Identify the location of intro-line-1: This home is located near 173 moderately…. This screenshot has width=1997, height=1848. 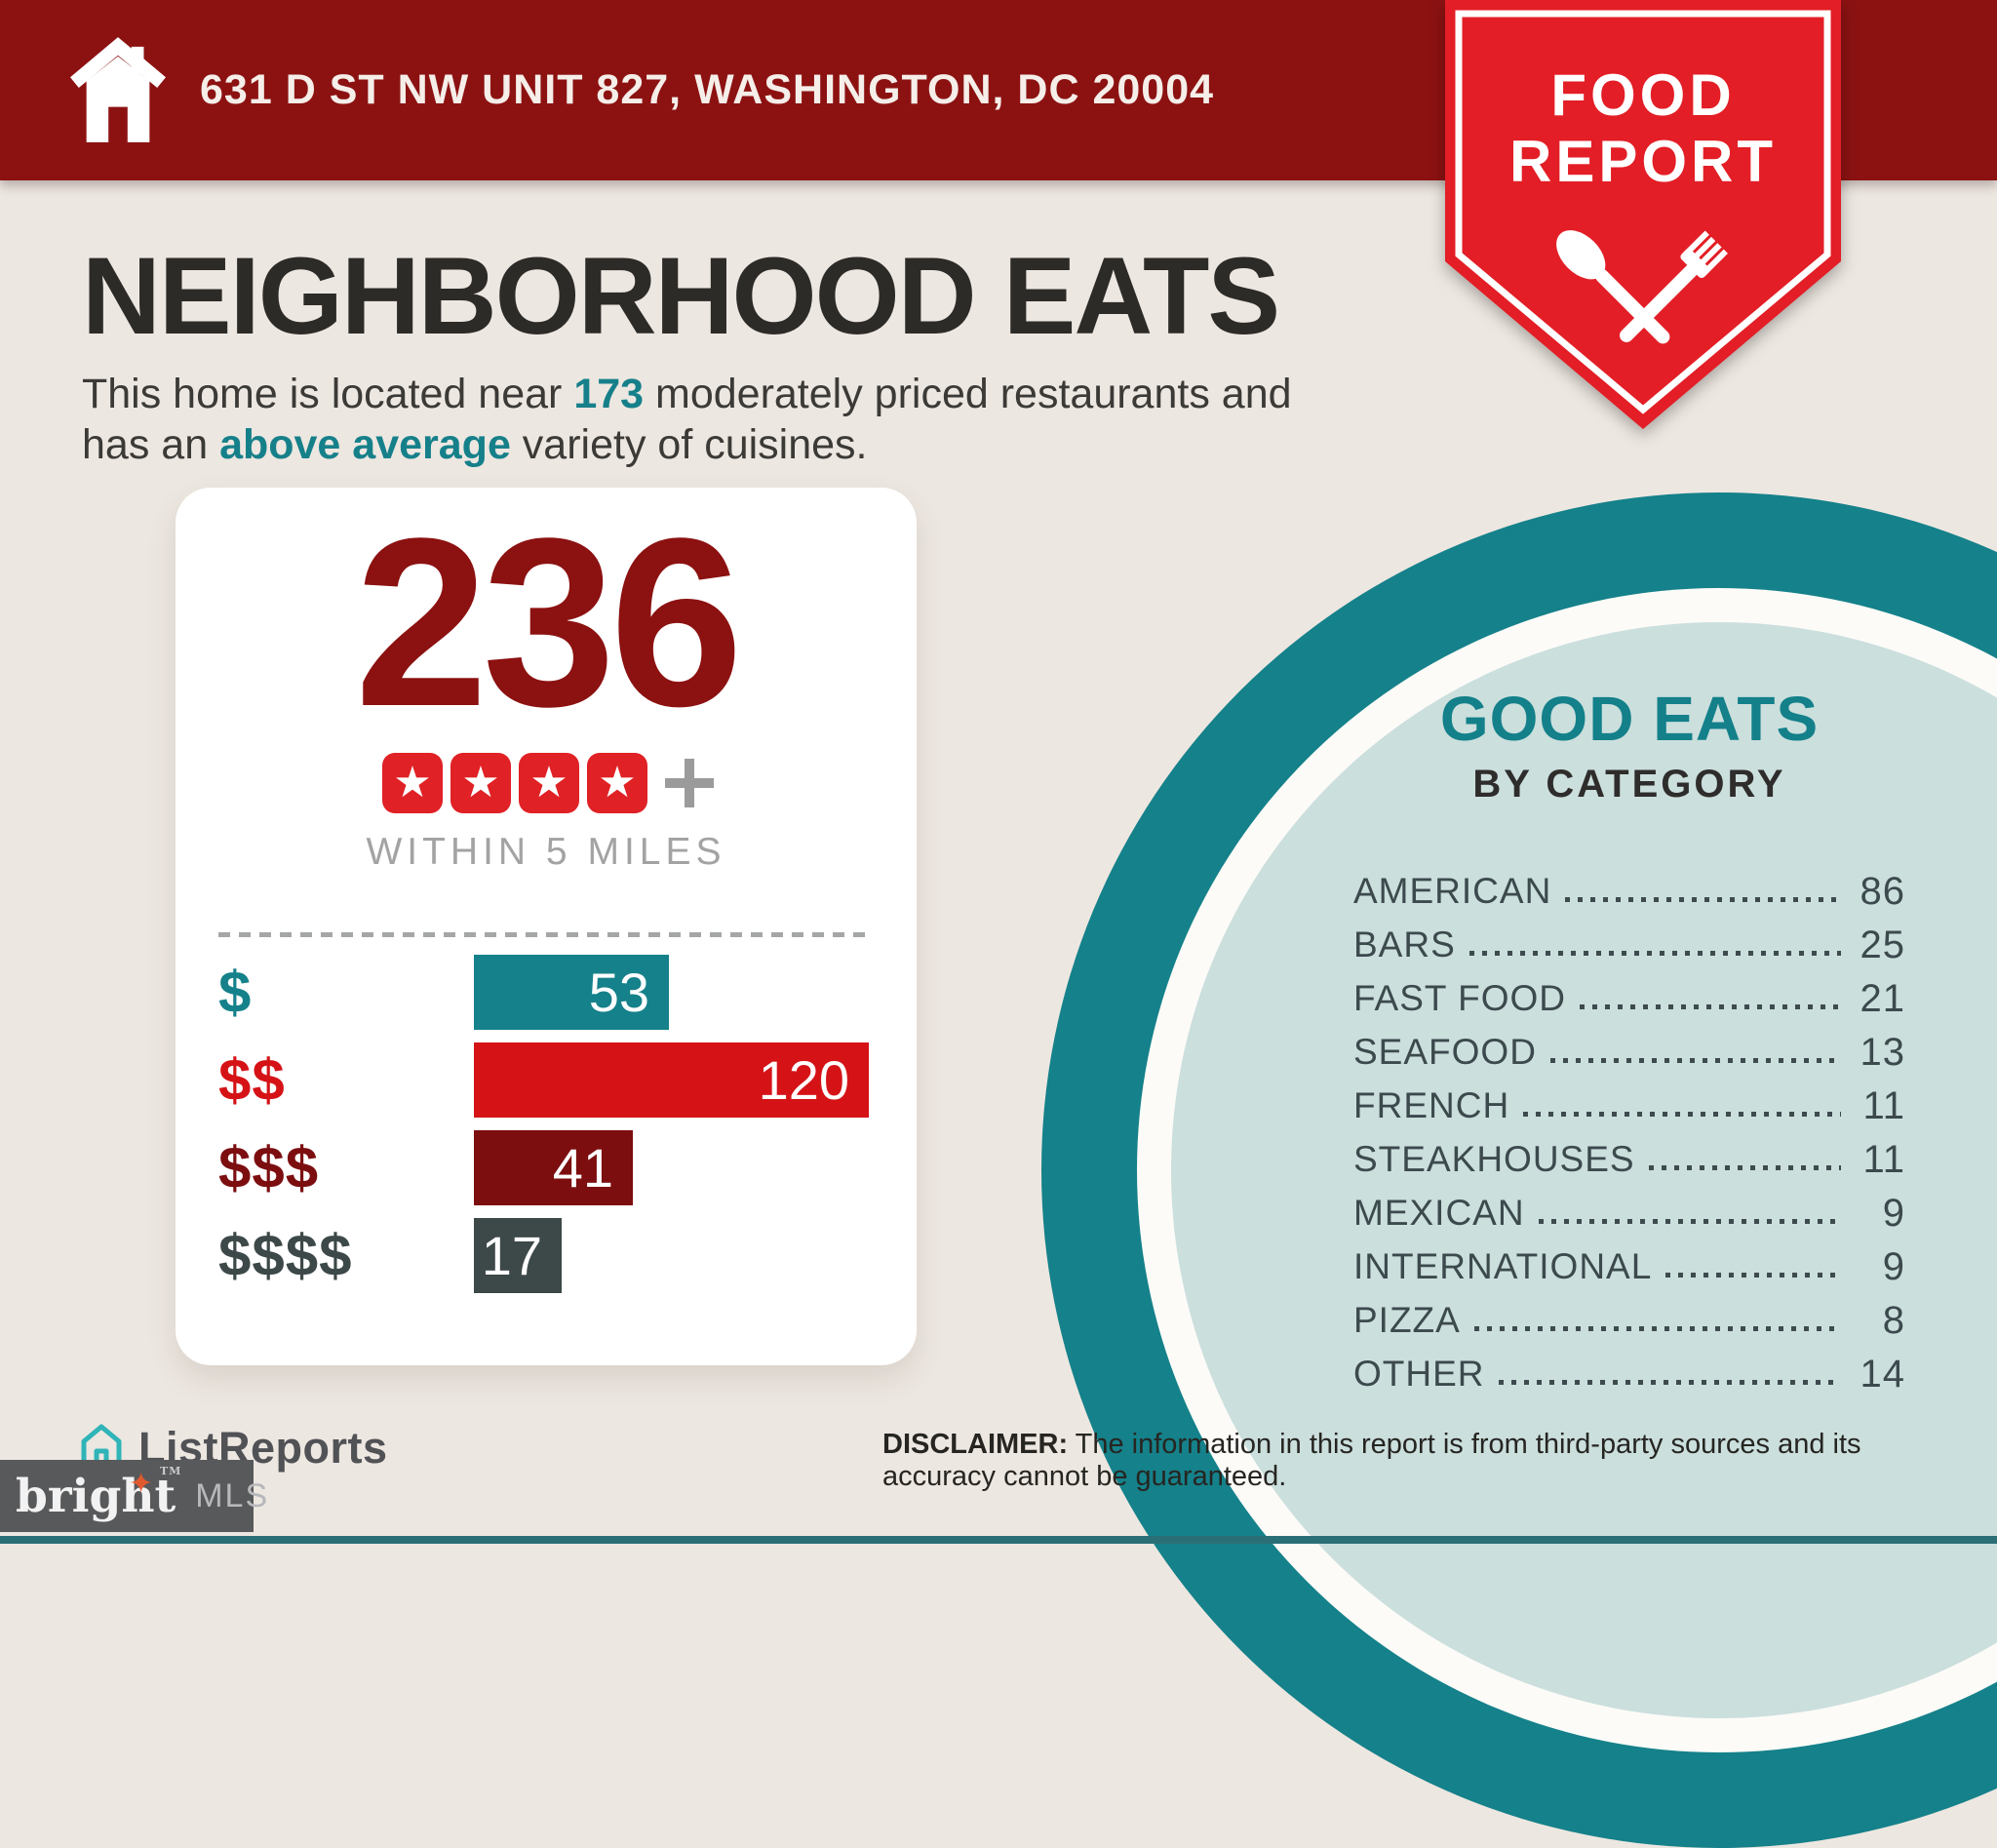
(687, 394).